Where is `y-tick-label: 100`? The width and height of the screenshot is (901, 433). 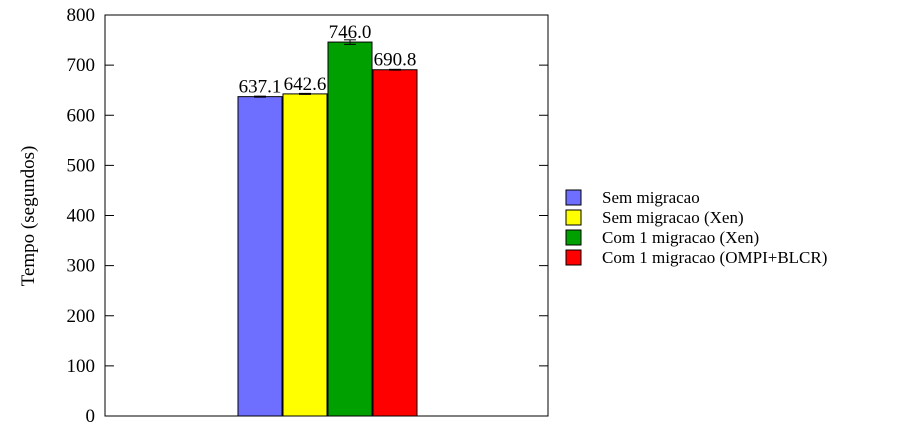 y-tick-label: 100 is located at coordinates (81, 366).